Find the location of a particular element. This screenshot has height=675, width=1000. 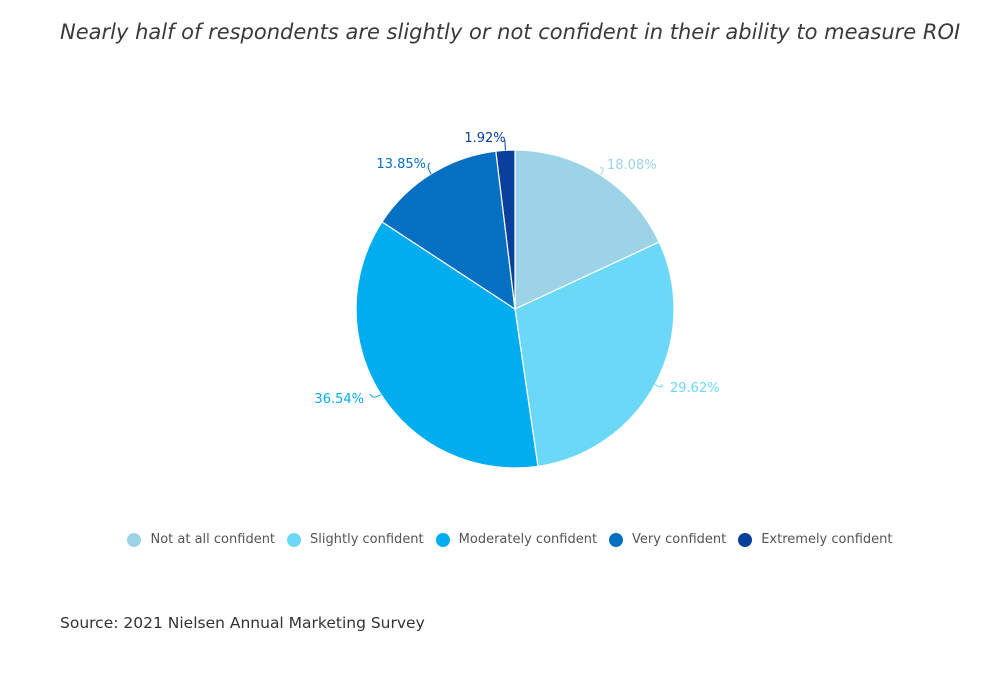

legend-label: Very confident is located at coordinates (679, 539).